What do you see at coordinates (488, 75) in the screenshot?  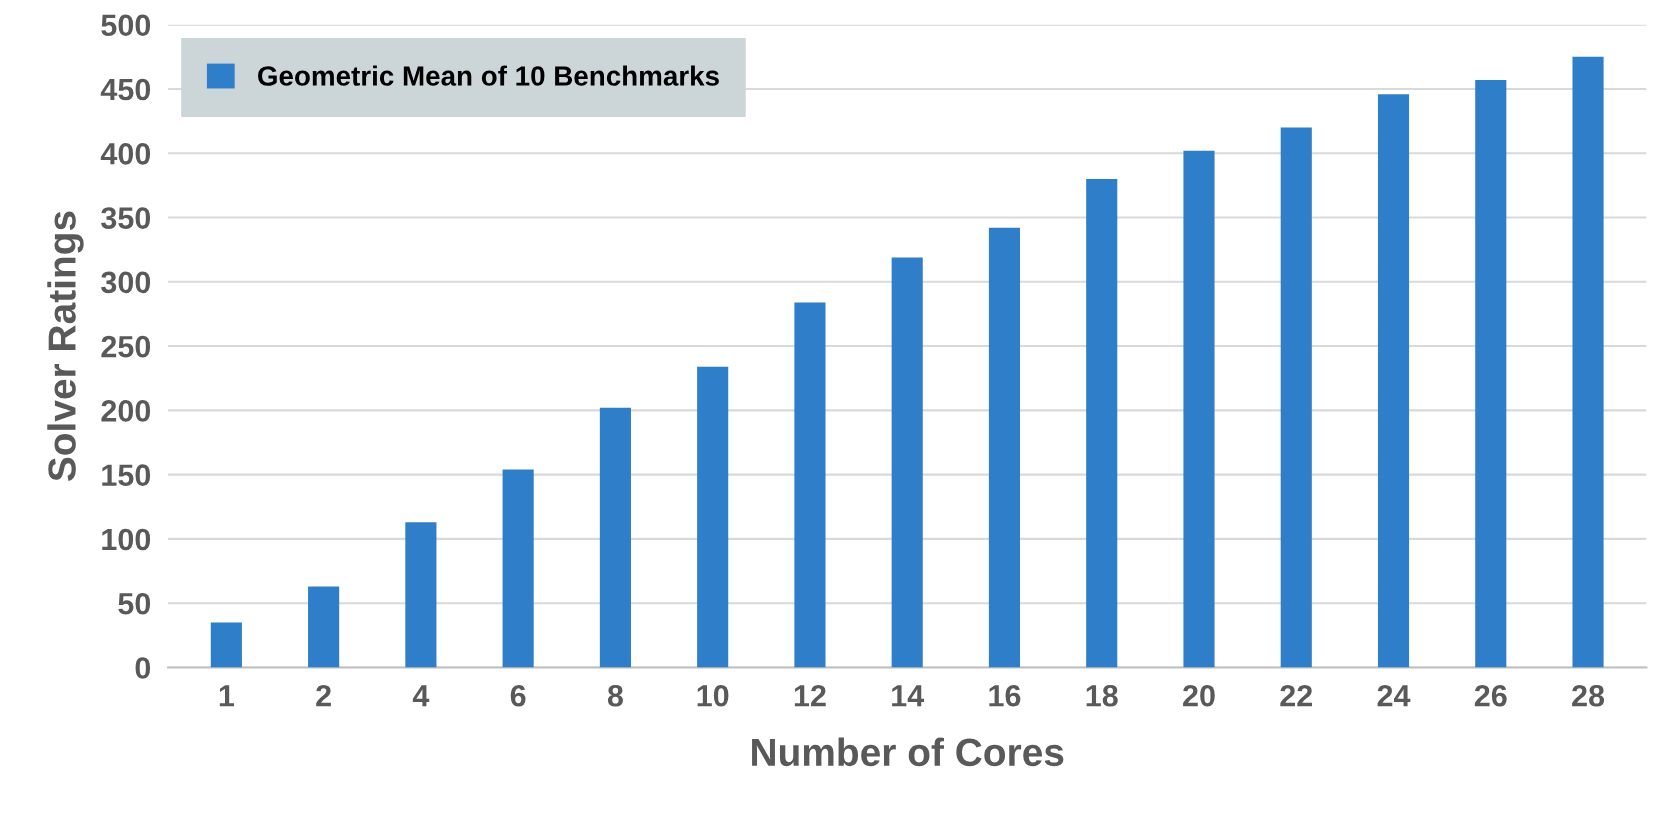 I see `legend-label: Geometric Mean of 10 Benchmarks` at bounding box center [488, 75].